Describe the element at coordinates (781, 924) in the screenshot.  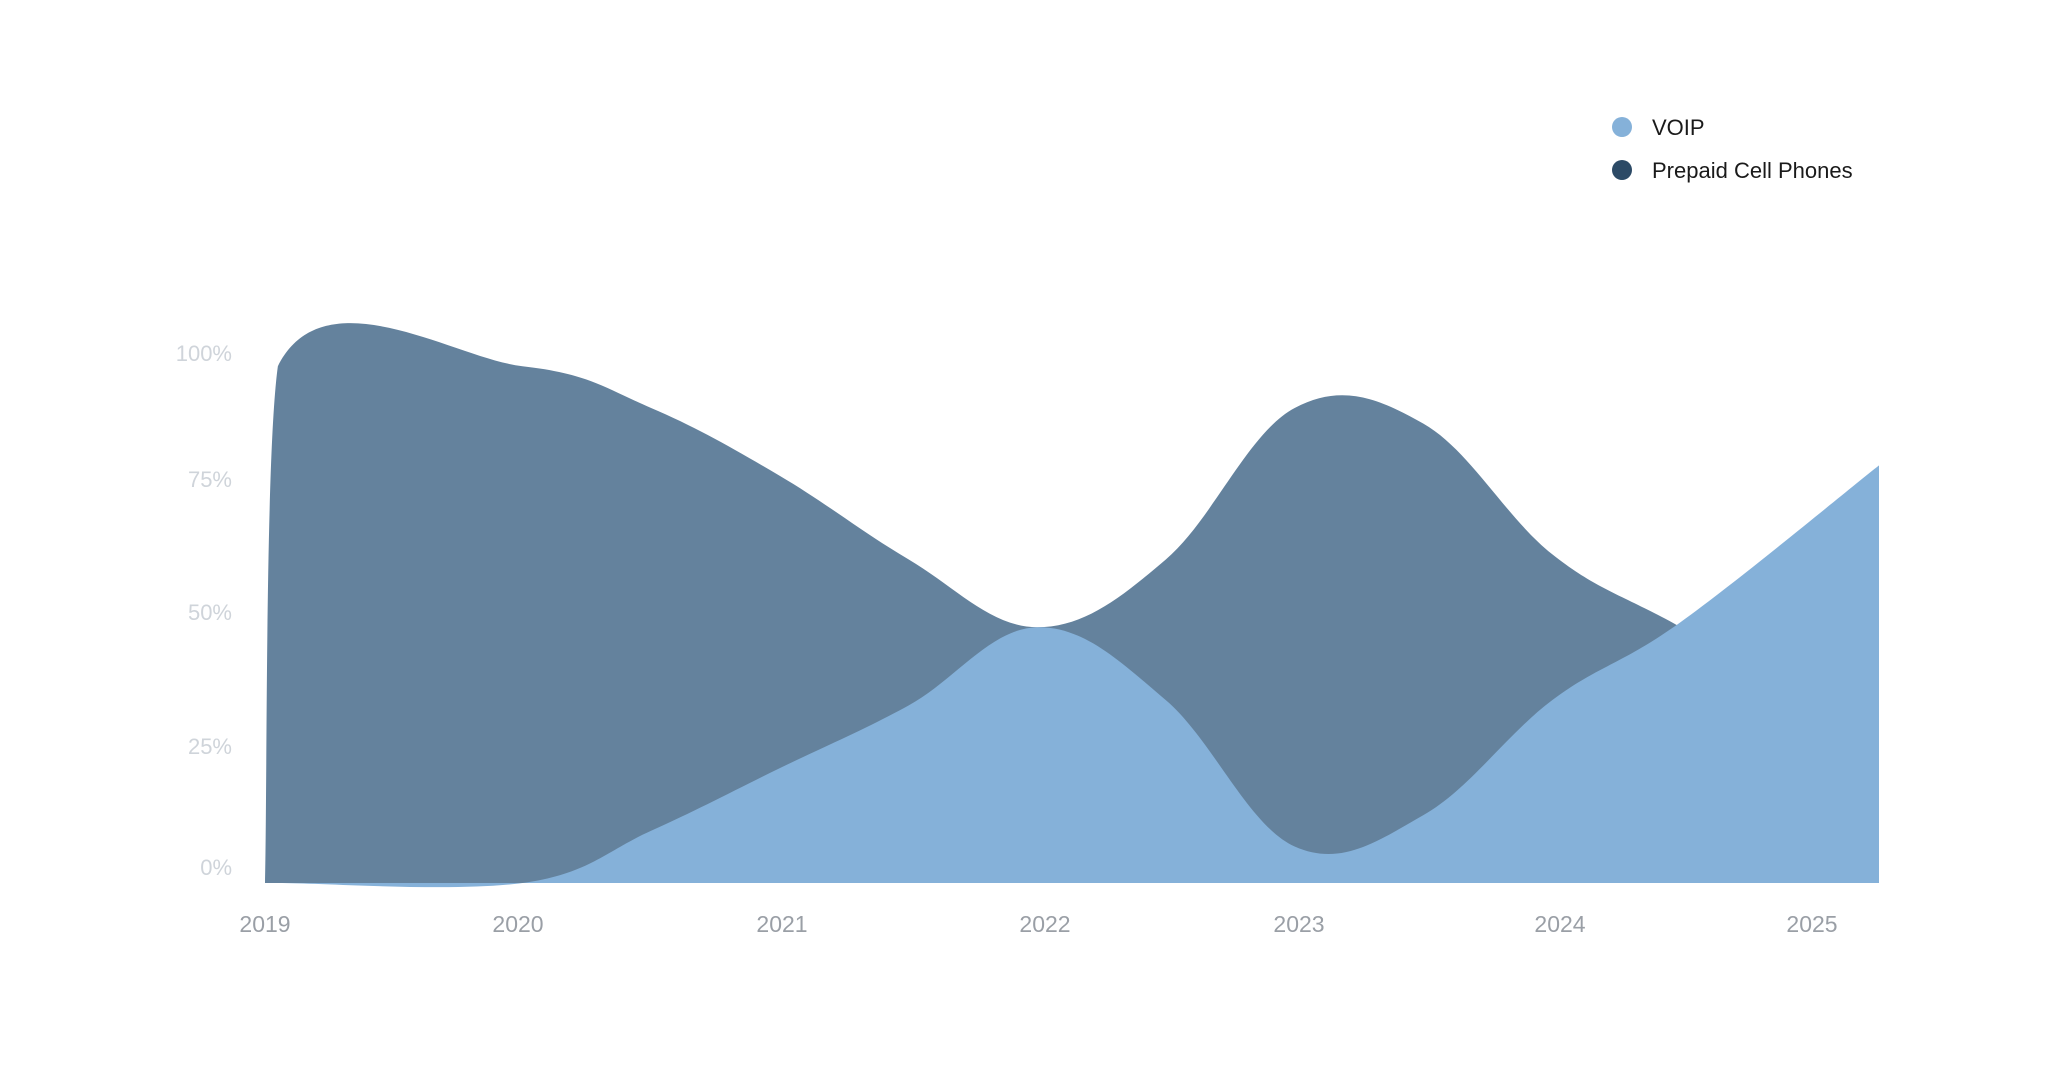
I see `x-tick-label: 2021` at that location.